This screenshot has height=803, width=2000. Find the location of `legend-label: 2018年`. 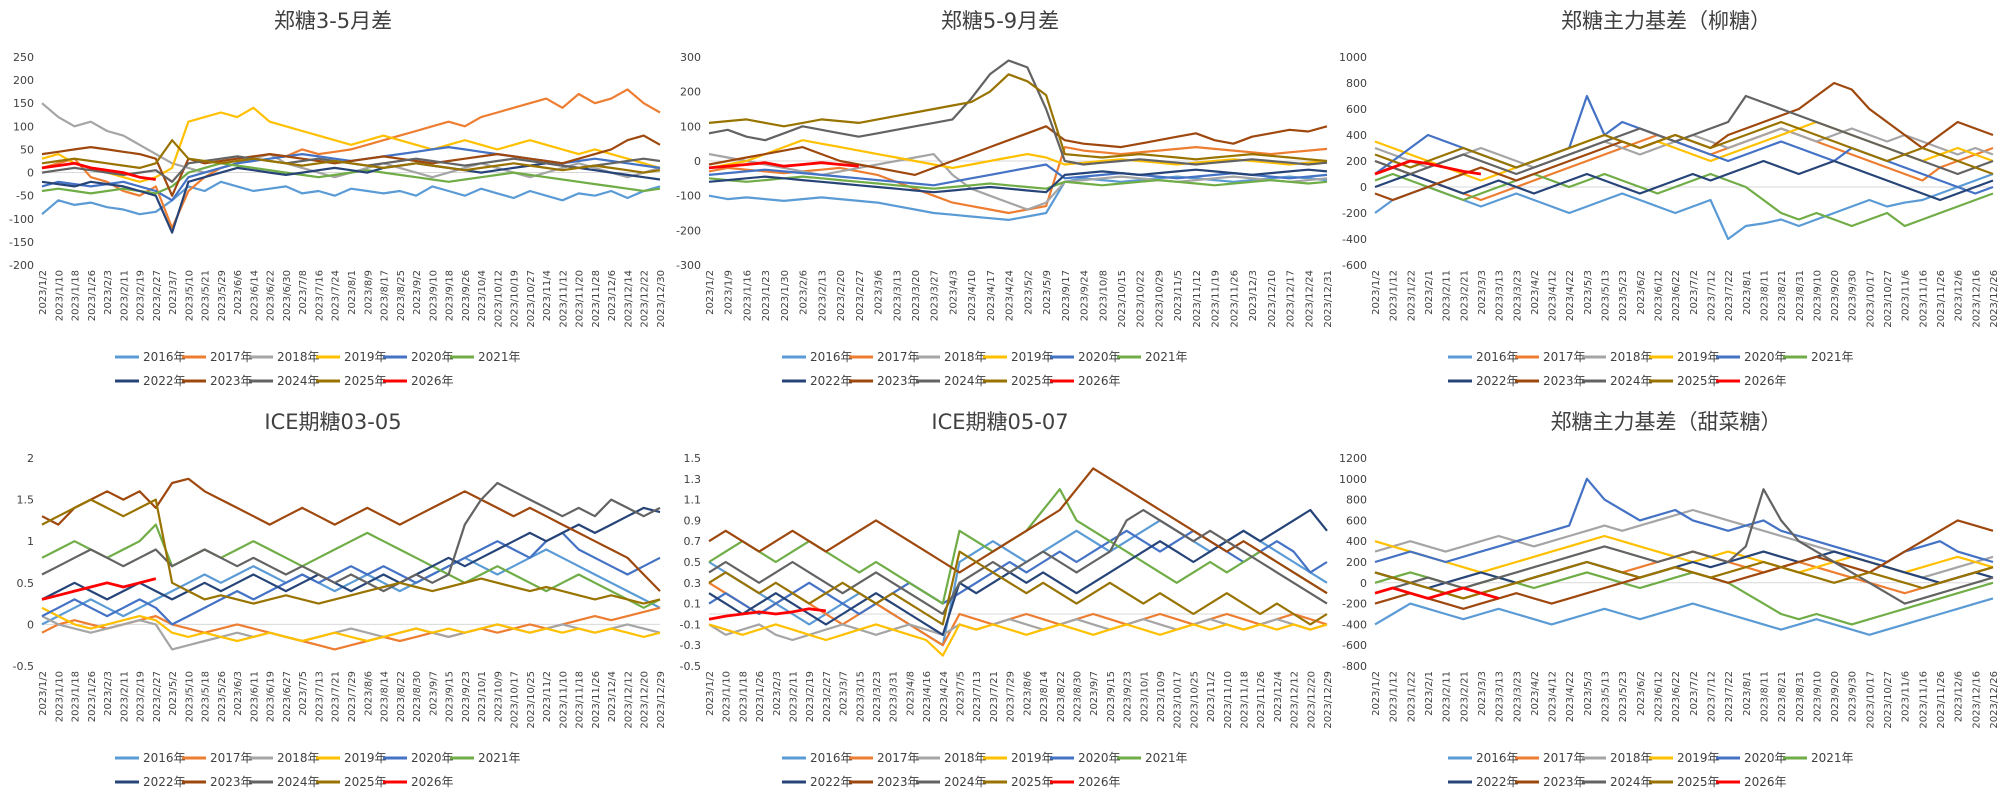

legend-label: 2018年 is located at coordinates (965, 758).